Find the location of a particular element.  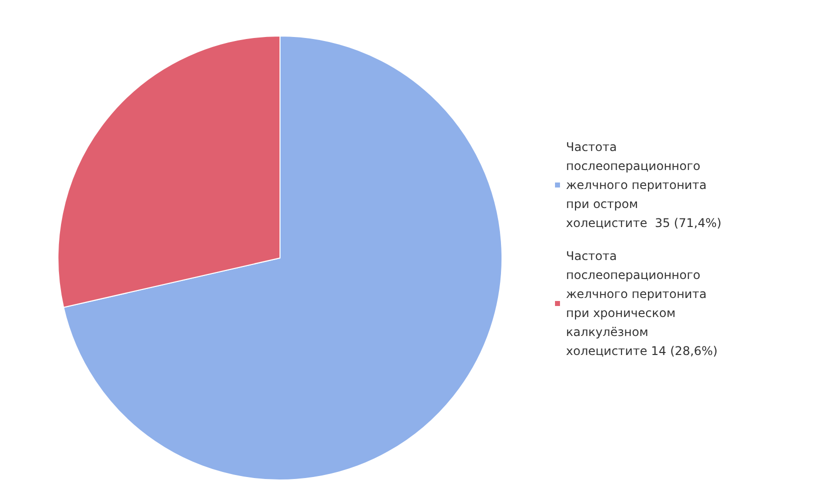

legend-label: Частота послеоперационного желчного перитонита при хроническом калкулёзном холецистите 14 (28,6%) is located at coordinates (642, 303).